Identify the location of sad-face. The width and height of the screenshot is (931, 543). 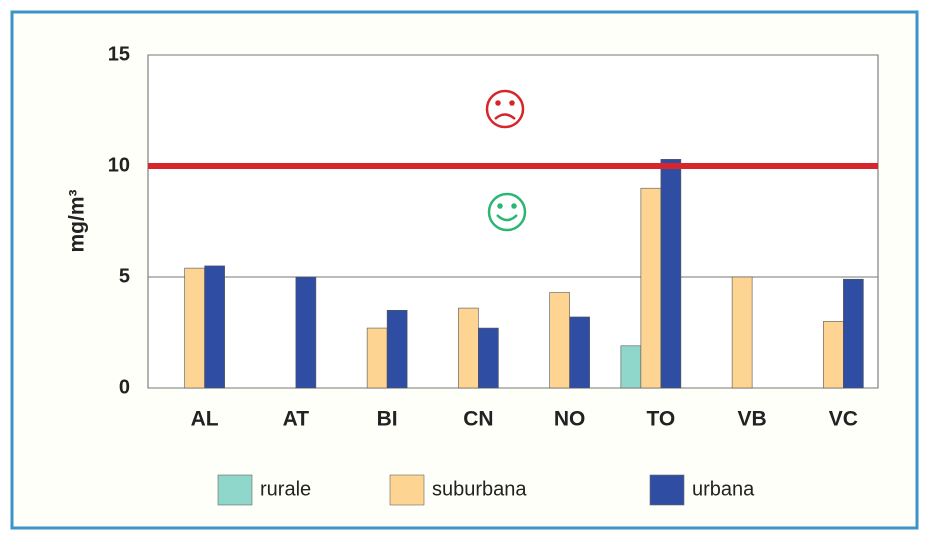
(505, 109).